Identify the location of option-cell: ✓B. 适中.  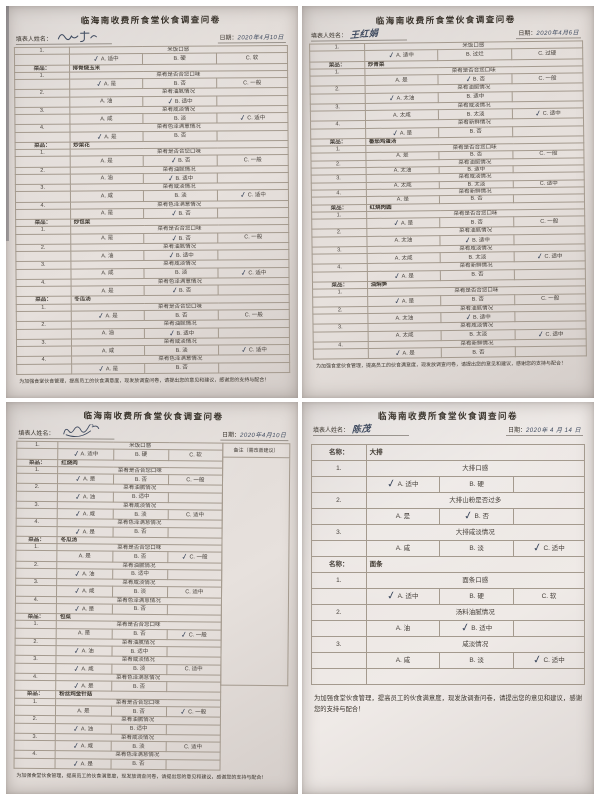
(180, 101).